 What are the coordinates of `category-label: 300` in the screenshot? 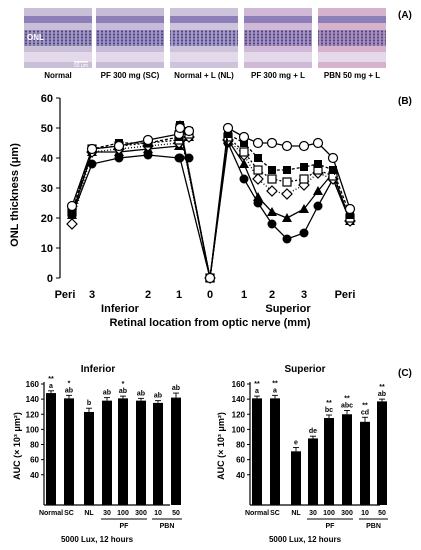 It's located at (347, 513).